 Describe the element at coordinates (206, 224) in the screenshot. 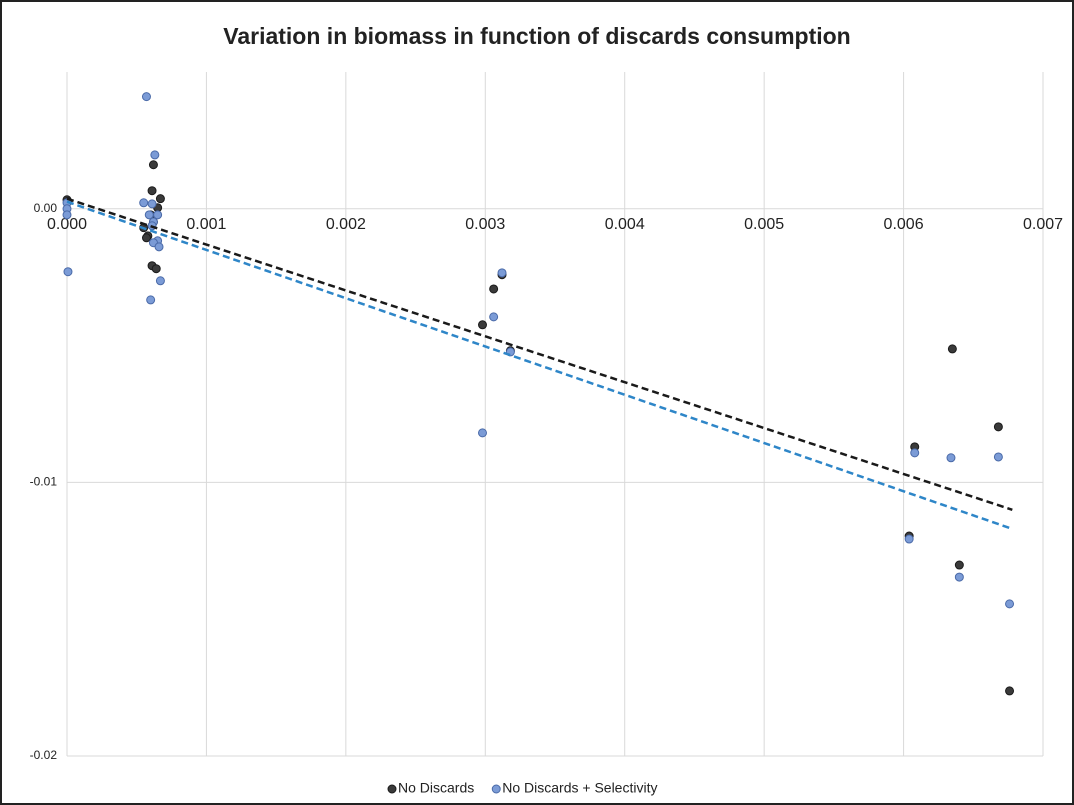

I see `x-tick-label: 0.001` at that location.